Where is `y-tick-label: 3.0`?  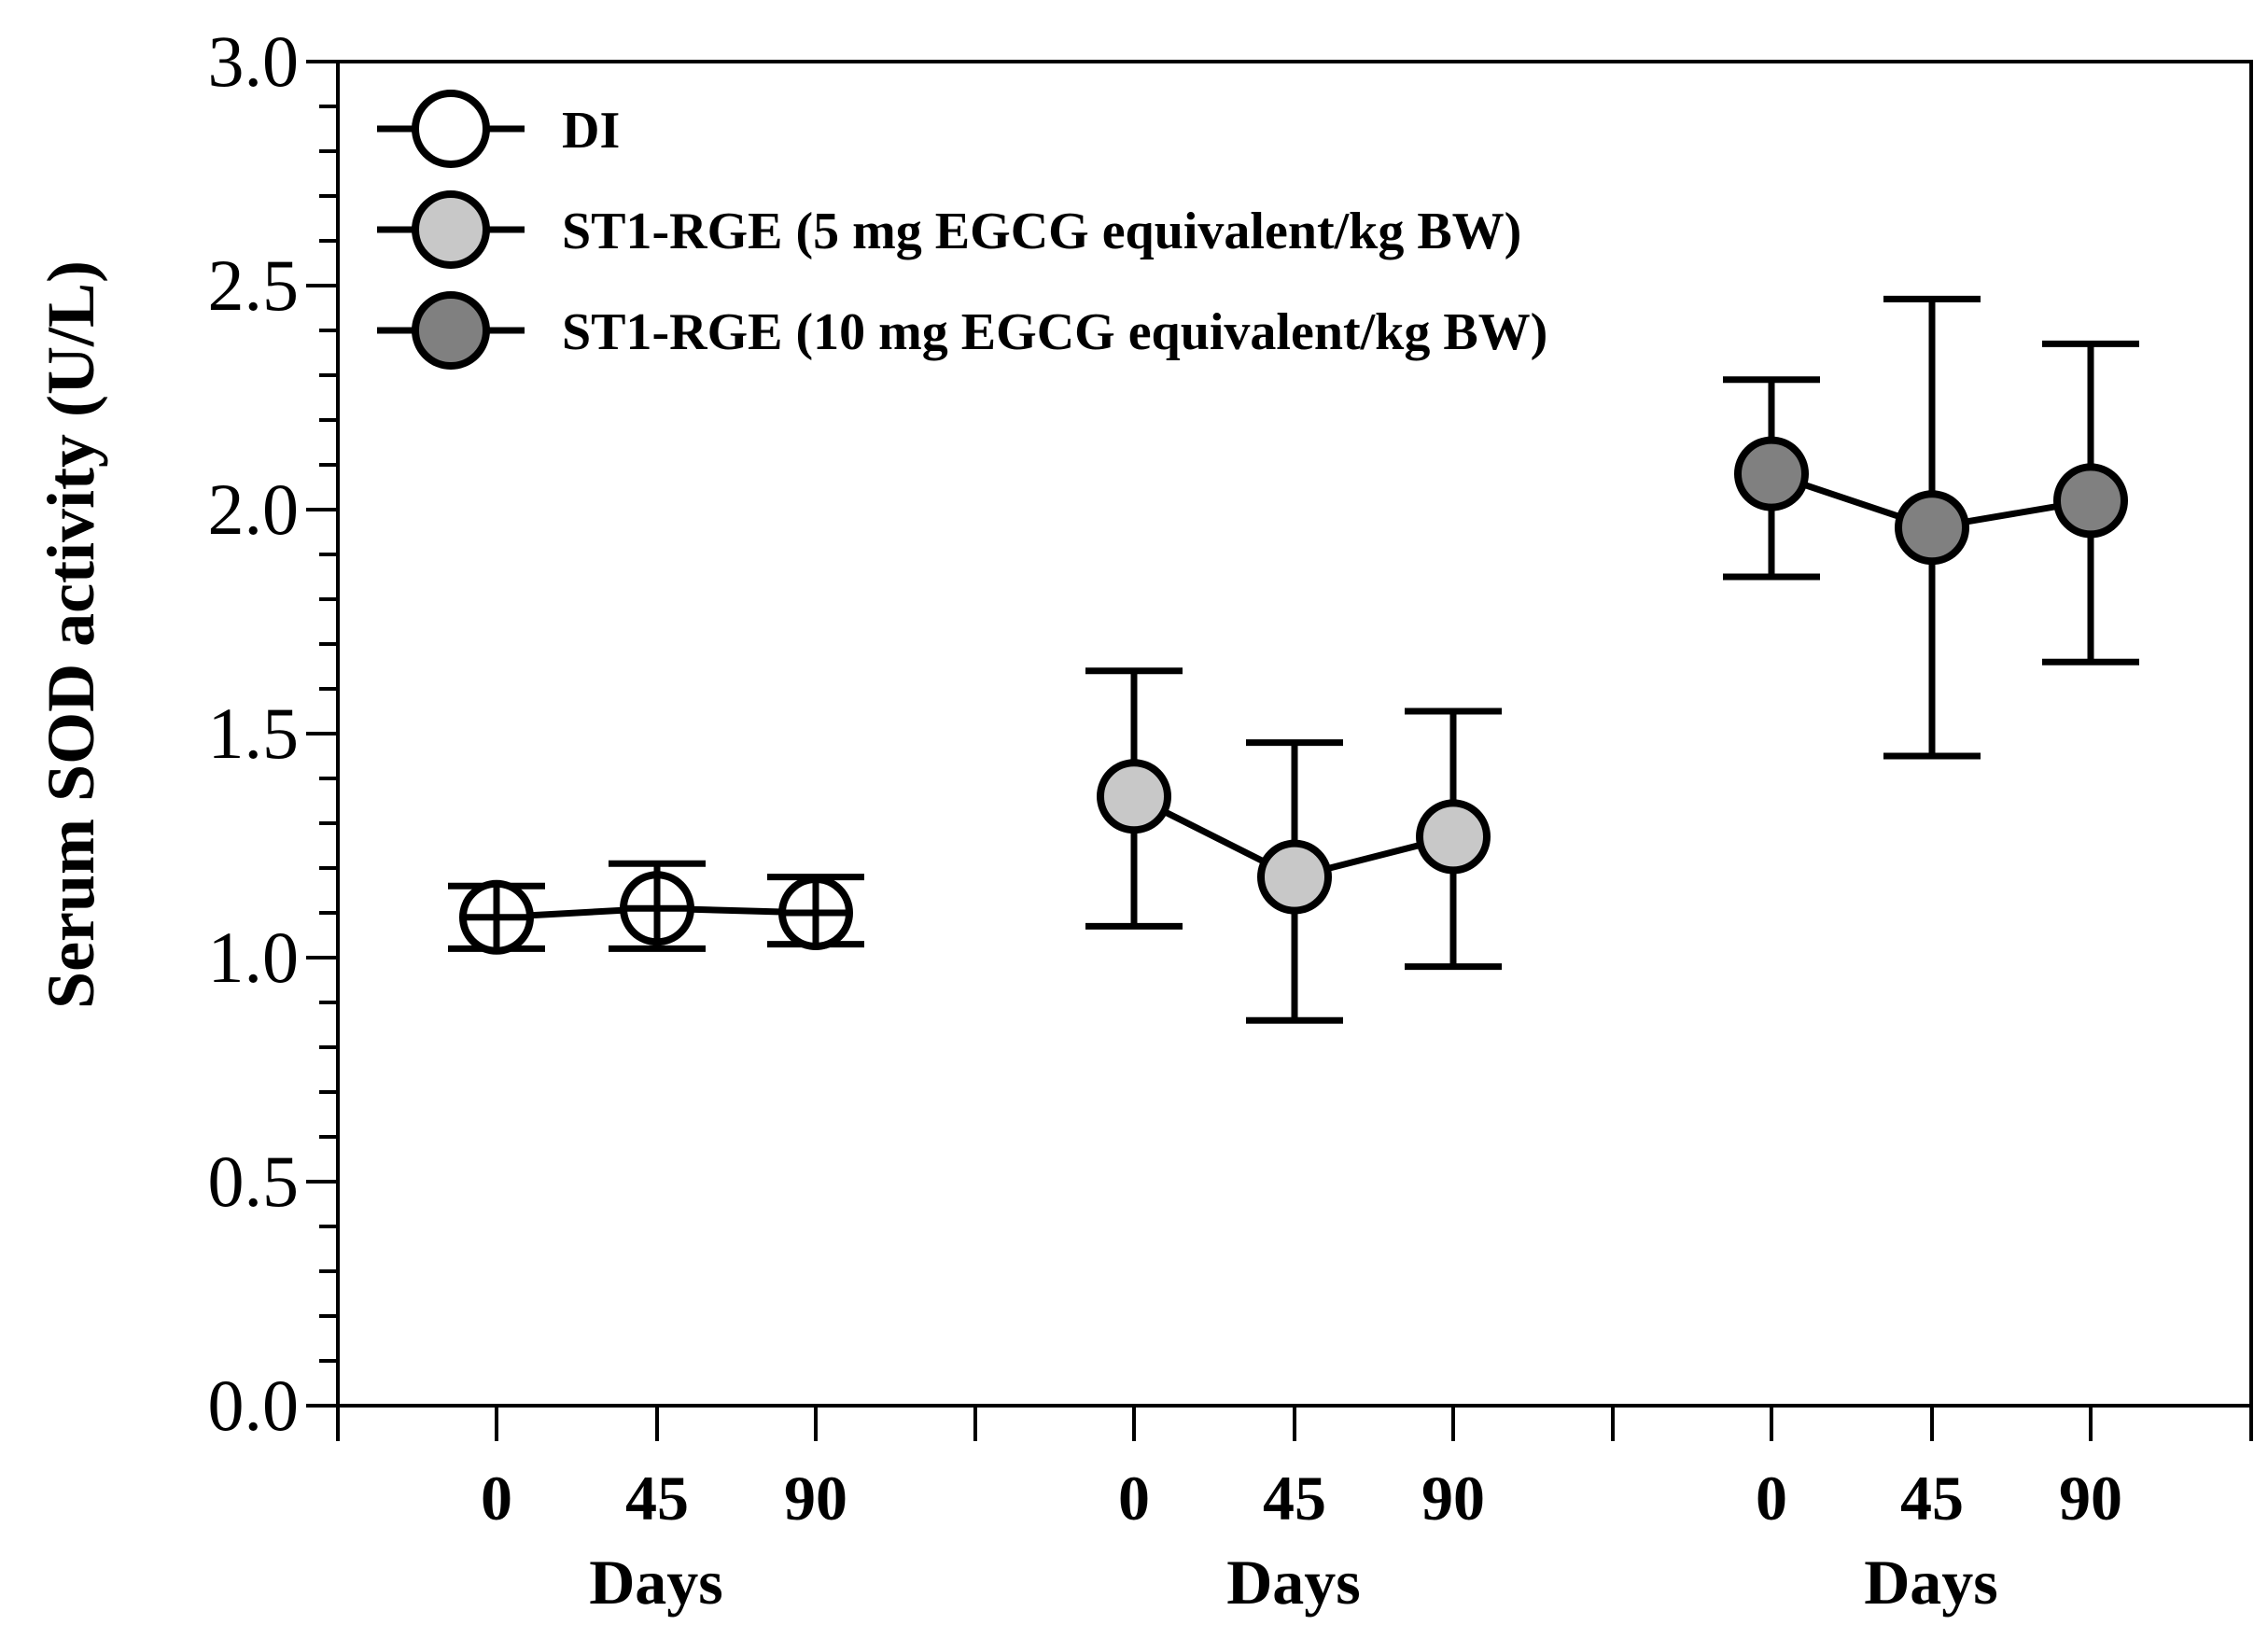
y-tick-label: 3.0 is located at coordinates (254, 62).